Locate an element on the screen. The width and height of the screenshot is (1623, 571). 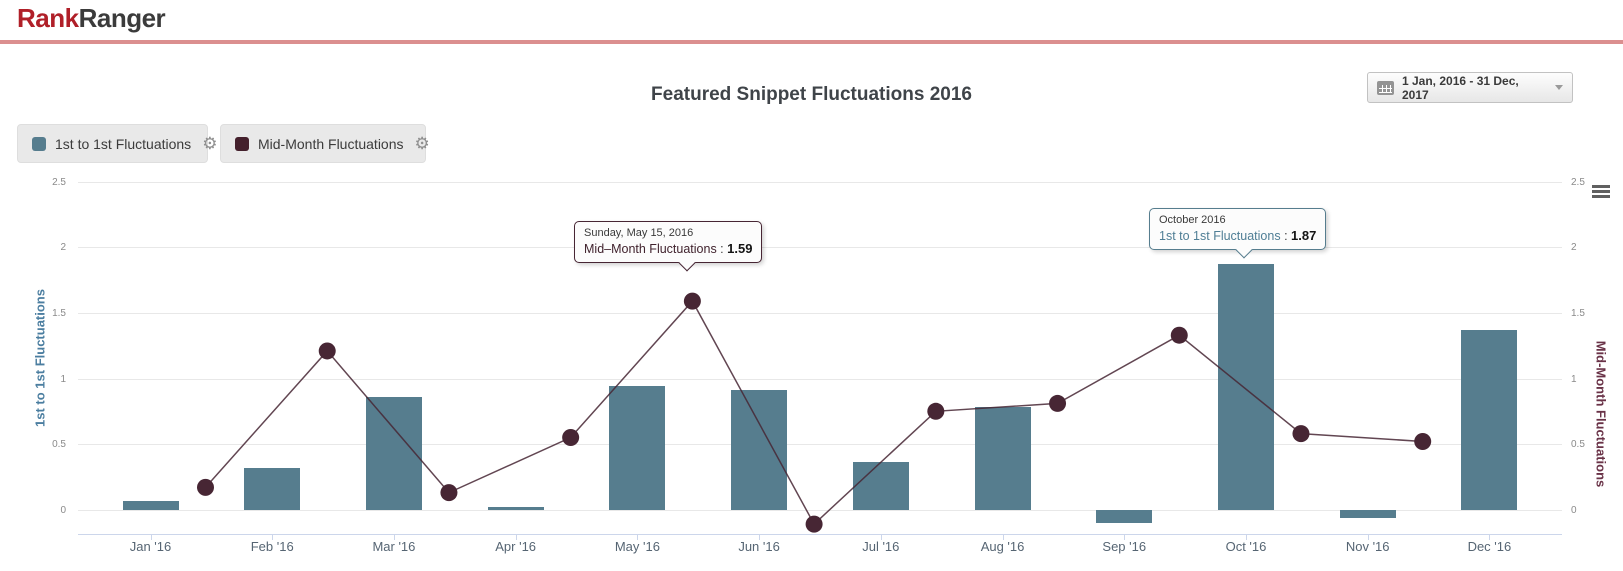
bar-oct is located at coordinates (1245, 387).